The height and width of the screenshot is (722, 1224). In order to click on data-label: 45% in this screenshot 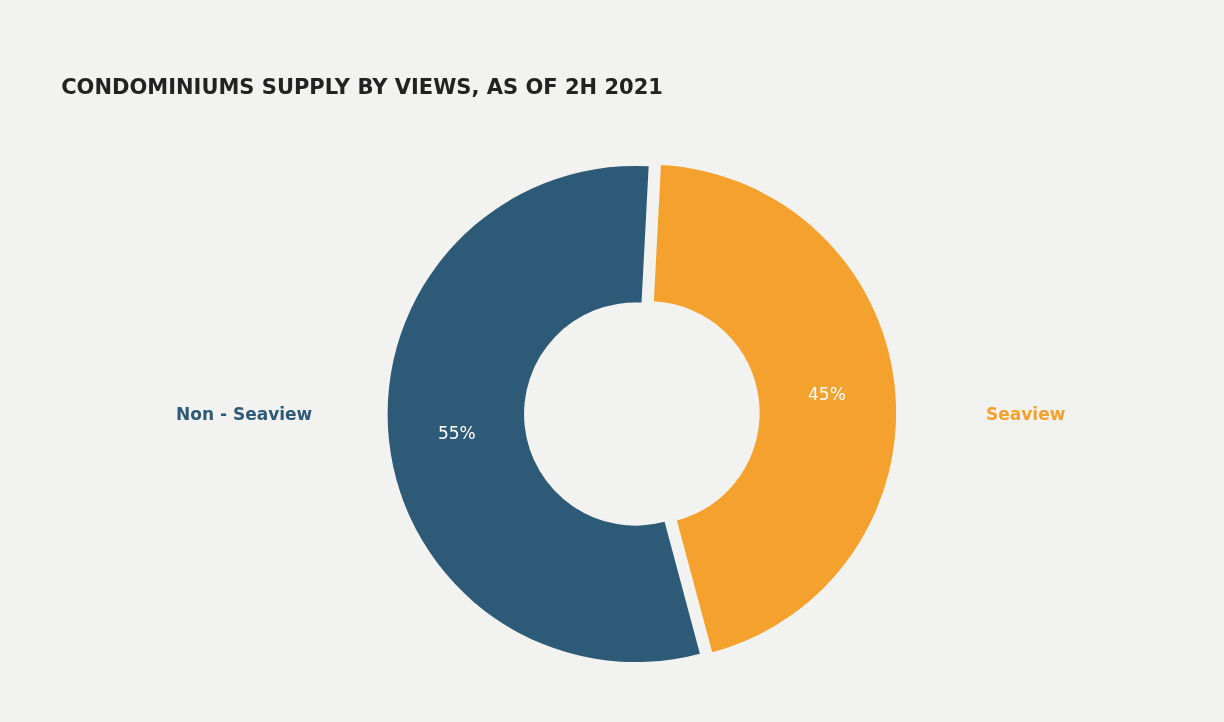, I will do `click(826, 393)`.